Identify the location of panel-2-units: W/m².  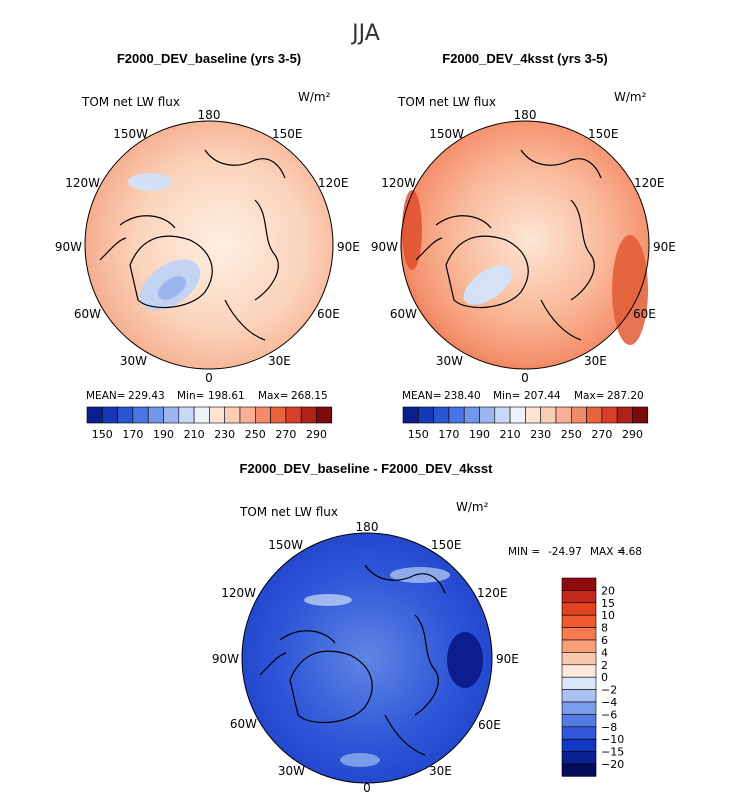
(630, 97).